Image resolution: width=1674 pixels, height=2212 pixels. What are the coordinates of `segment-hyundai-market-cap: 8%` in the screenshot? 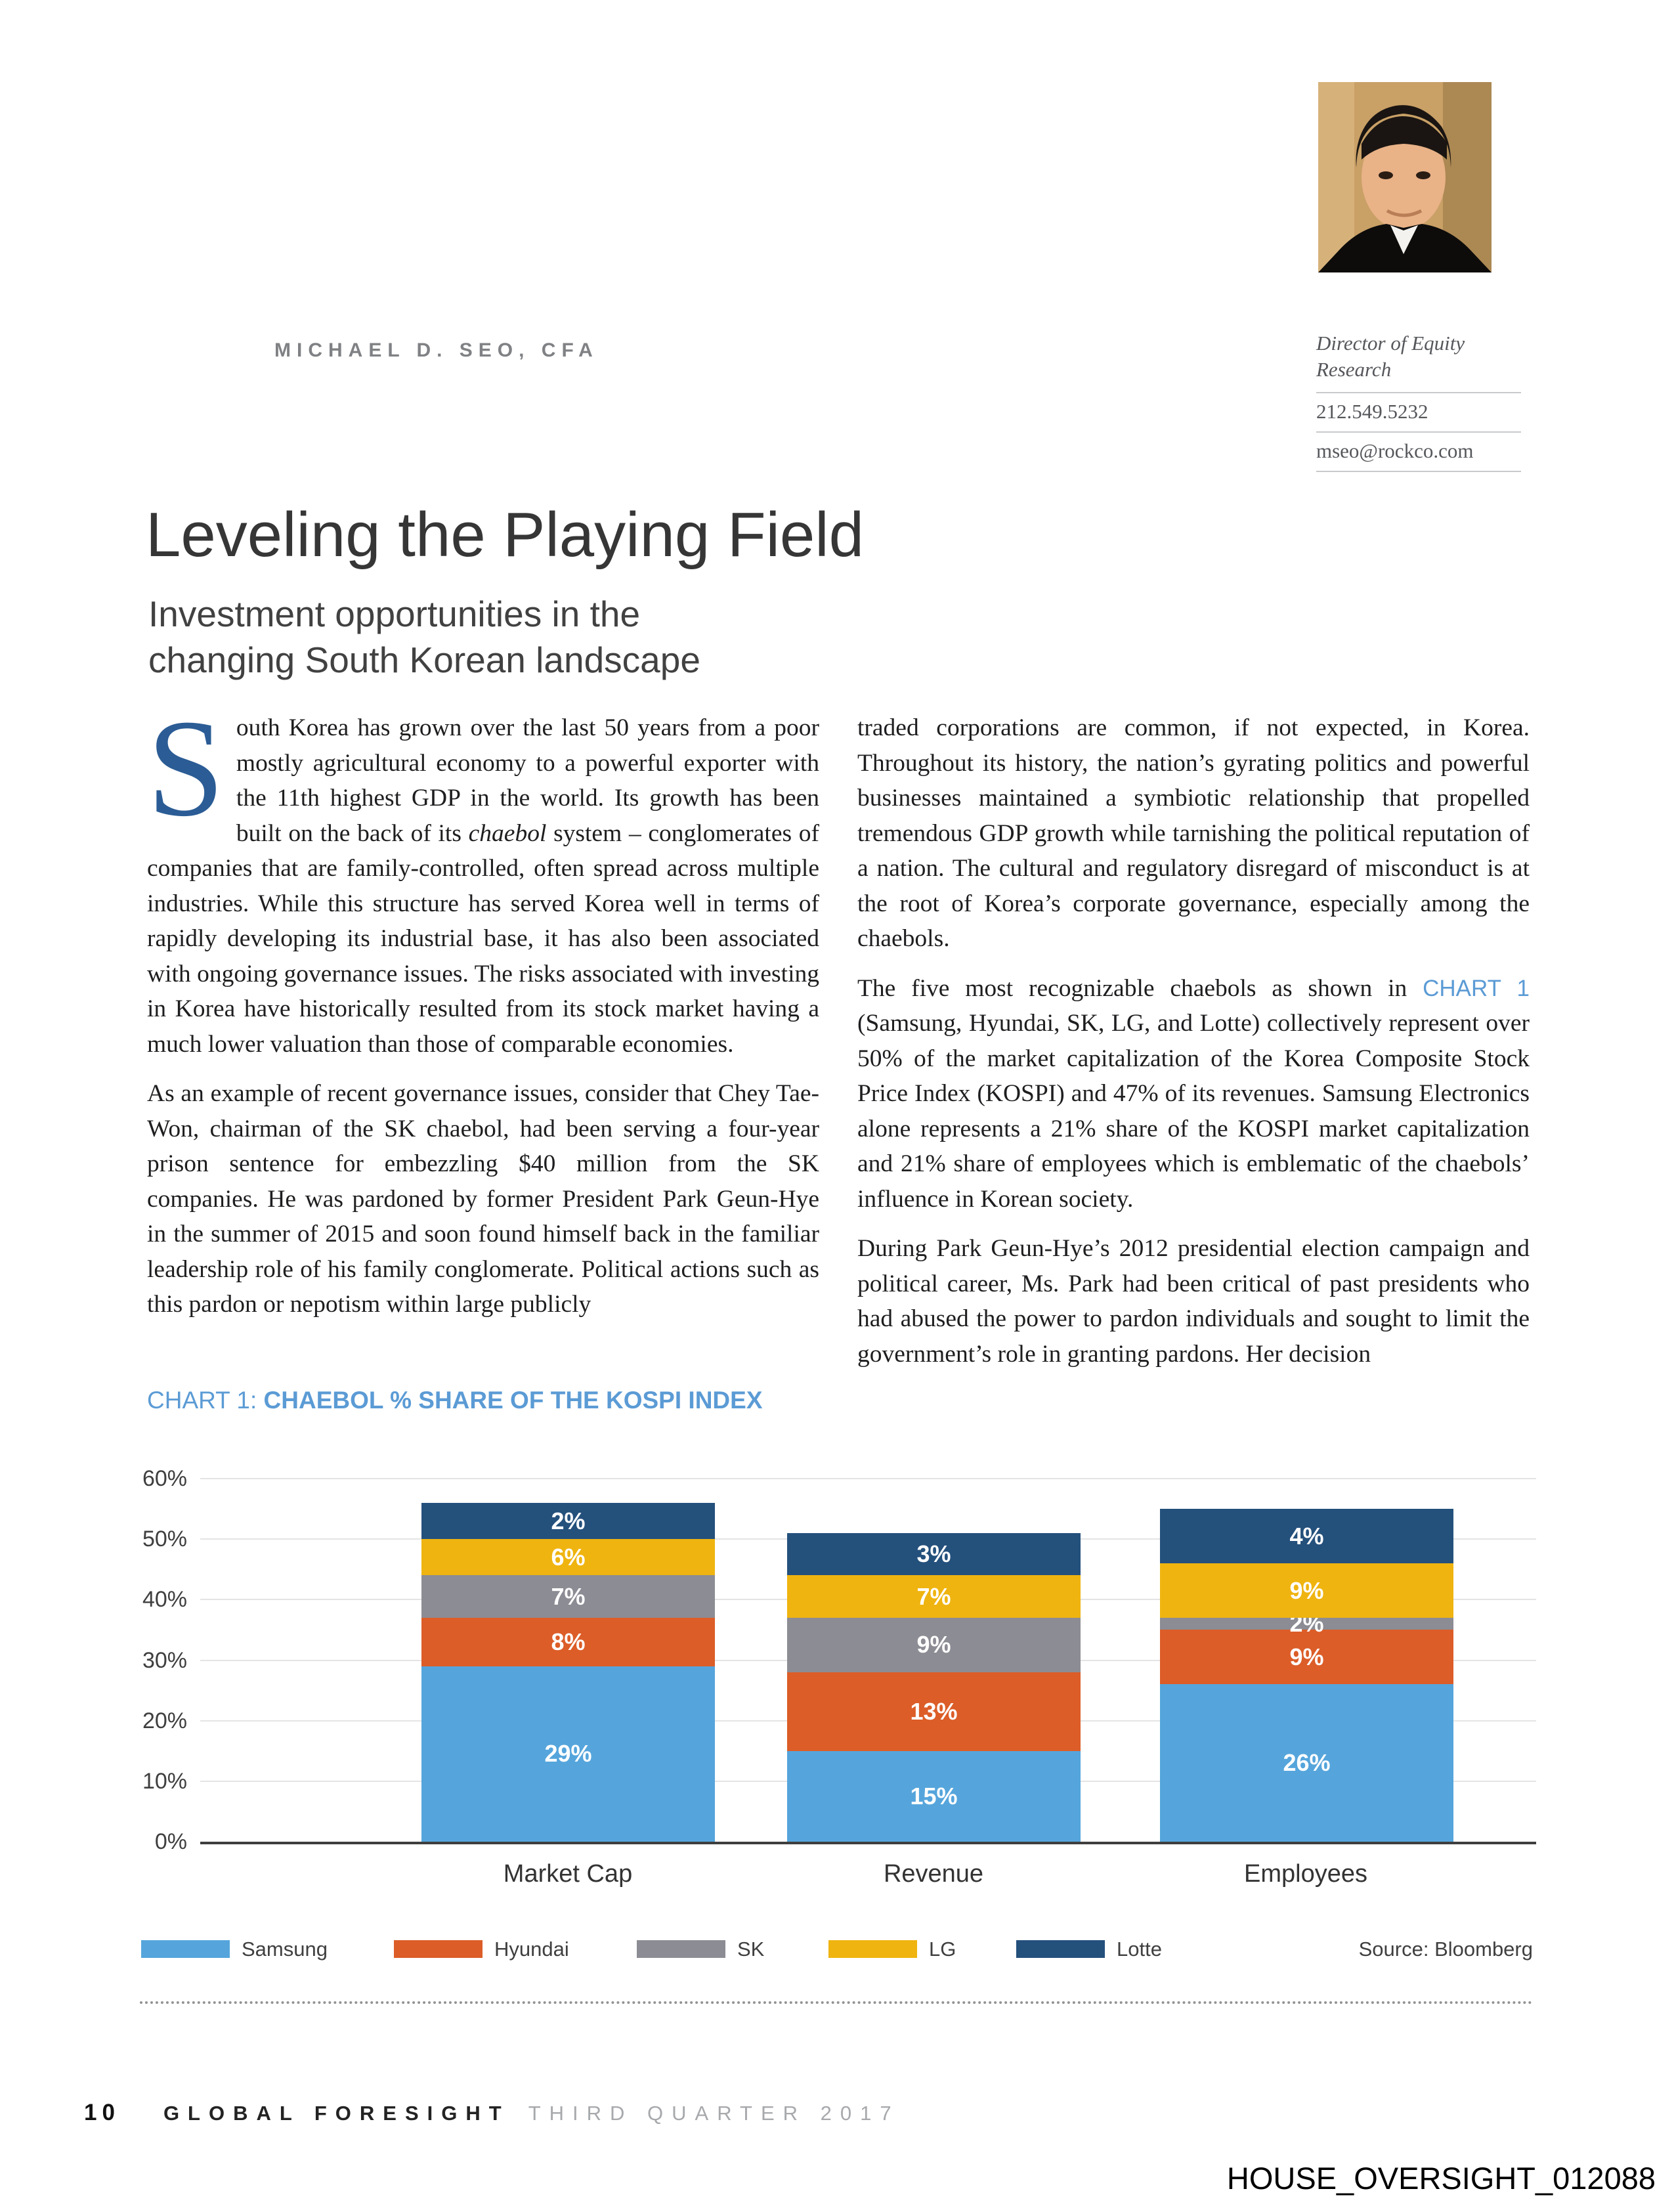 It's located at (568, 1642).